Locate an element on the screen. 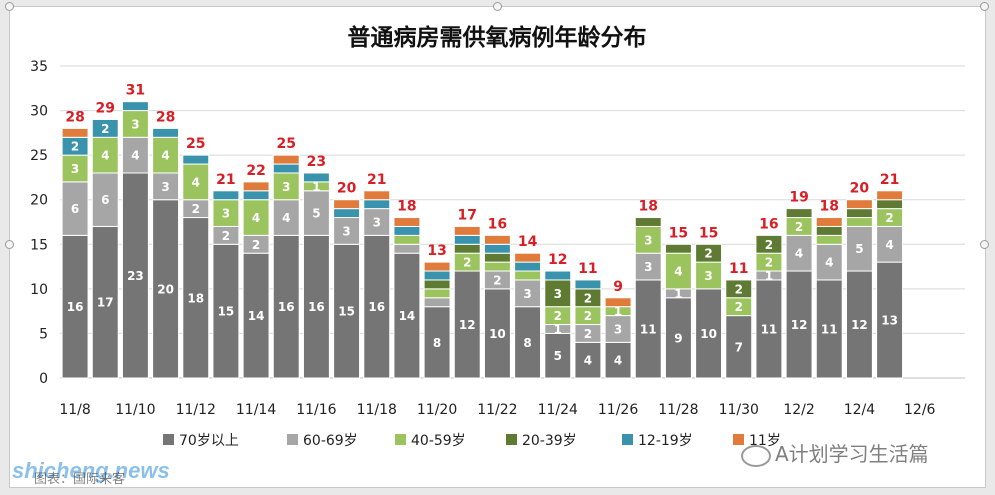  segment-label: 20 is located at coordinates (165, 289).